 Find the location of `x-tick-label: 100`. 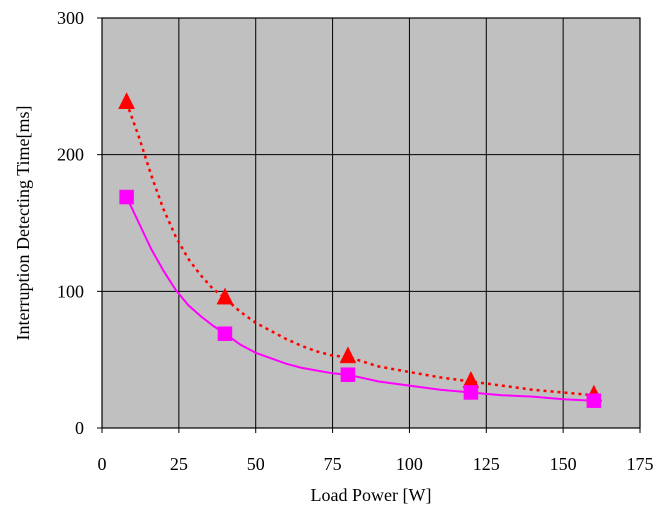

x-tick-label: 100 is located at coordinates (409, 464).